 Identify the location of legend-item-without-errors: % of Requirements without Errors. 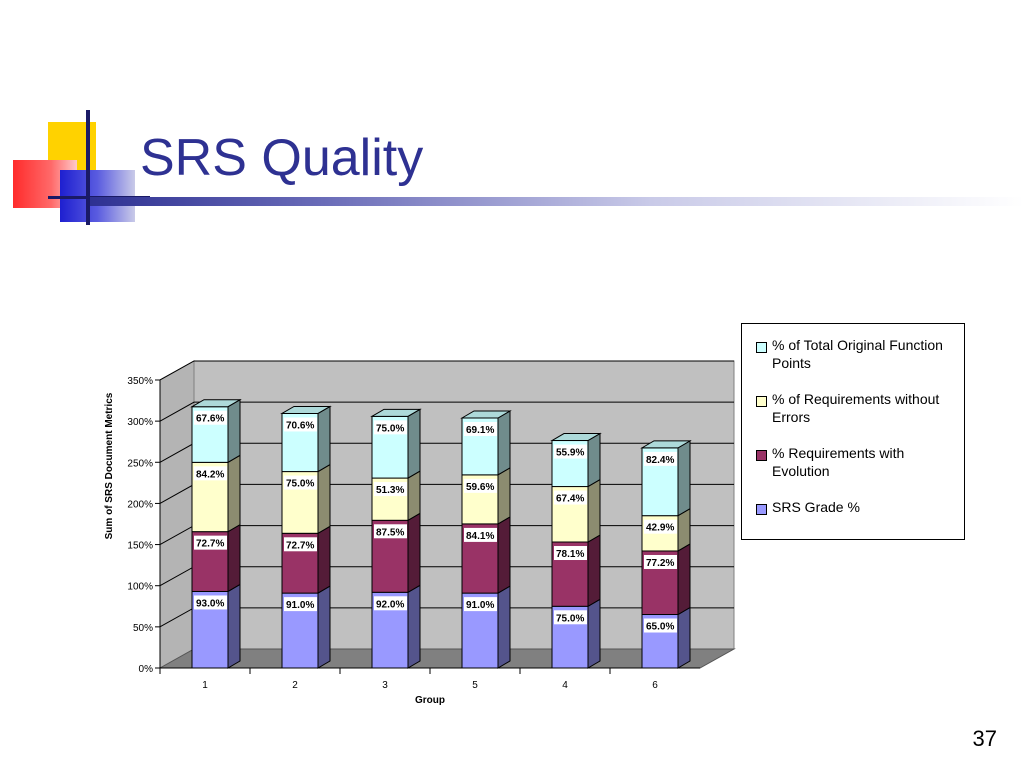
(857, 408).